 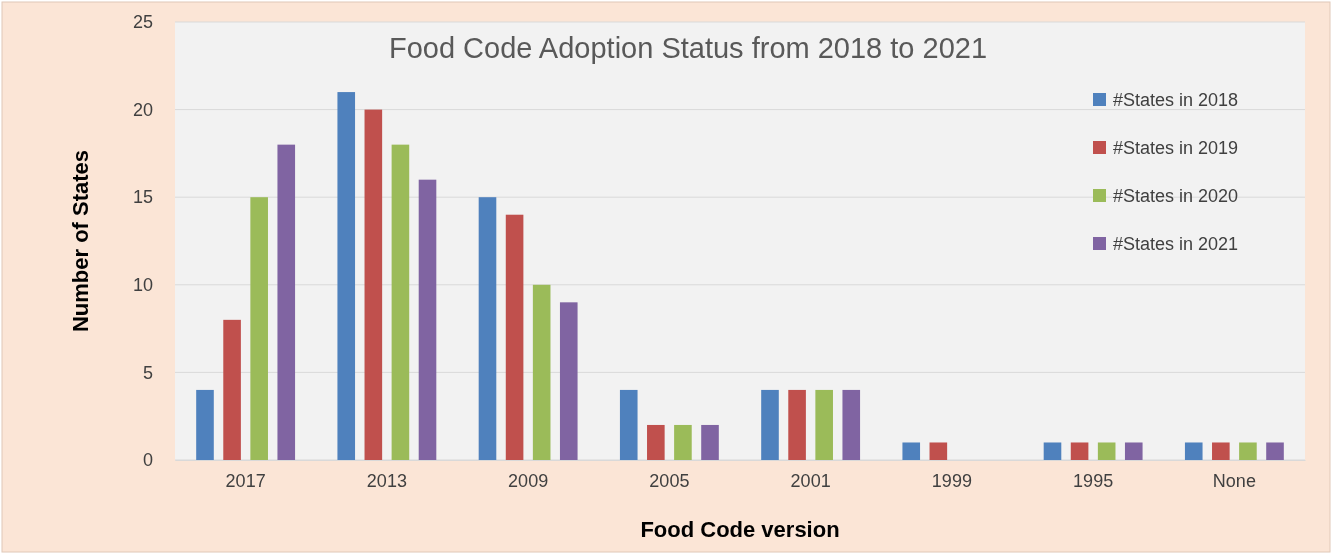 What do you see at coordinates (688, 48) in the screenshot?
I see `chart-title: Food Code Adoption Status from 2018 to 2021` at bounding box center [688, 48].